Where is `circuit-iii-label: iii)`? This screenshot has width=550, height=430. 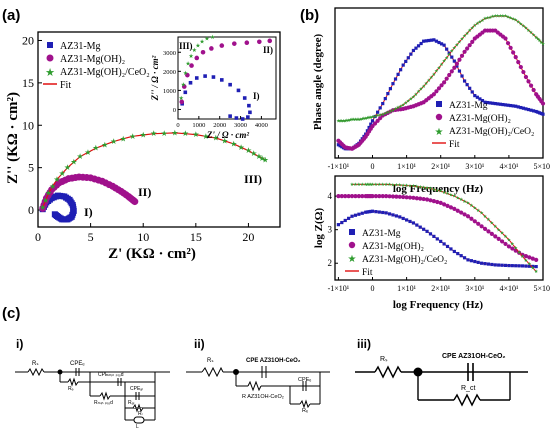
circuit-iii-label: iii) is located at coordinates (364, 344).